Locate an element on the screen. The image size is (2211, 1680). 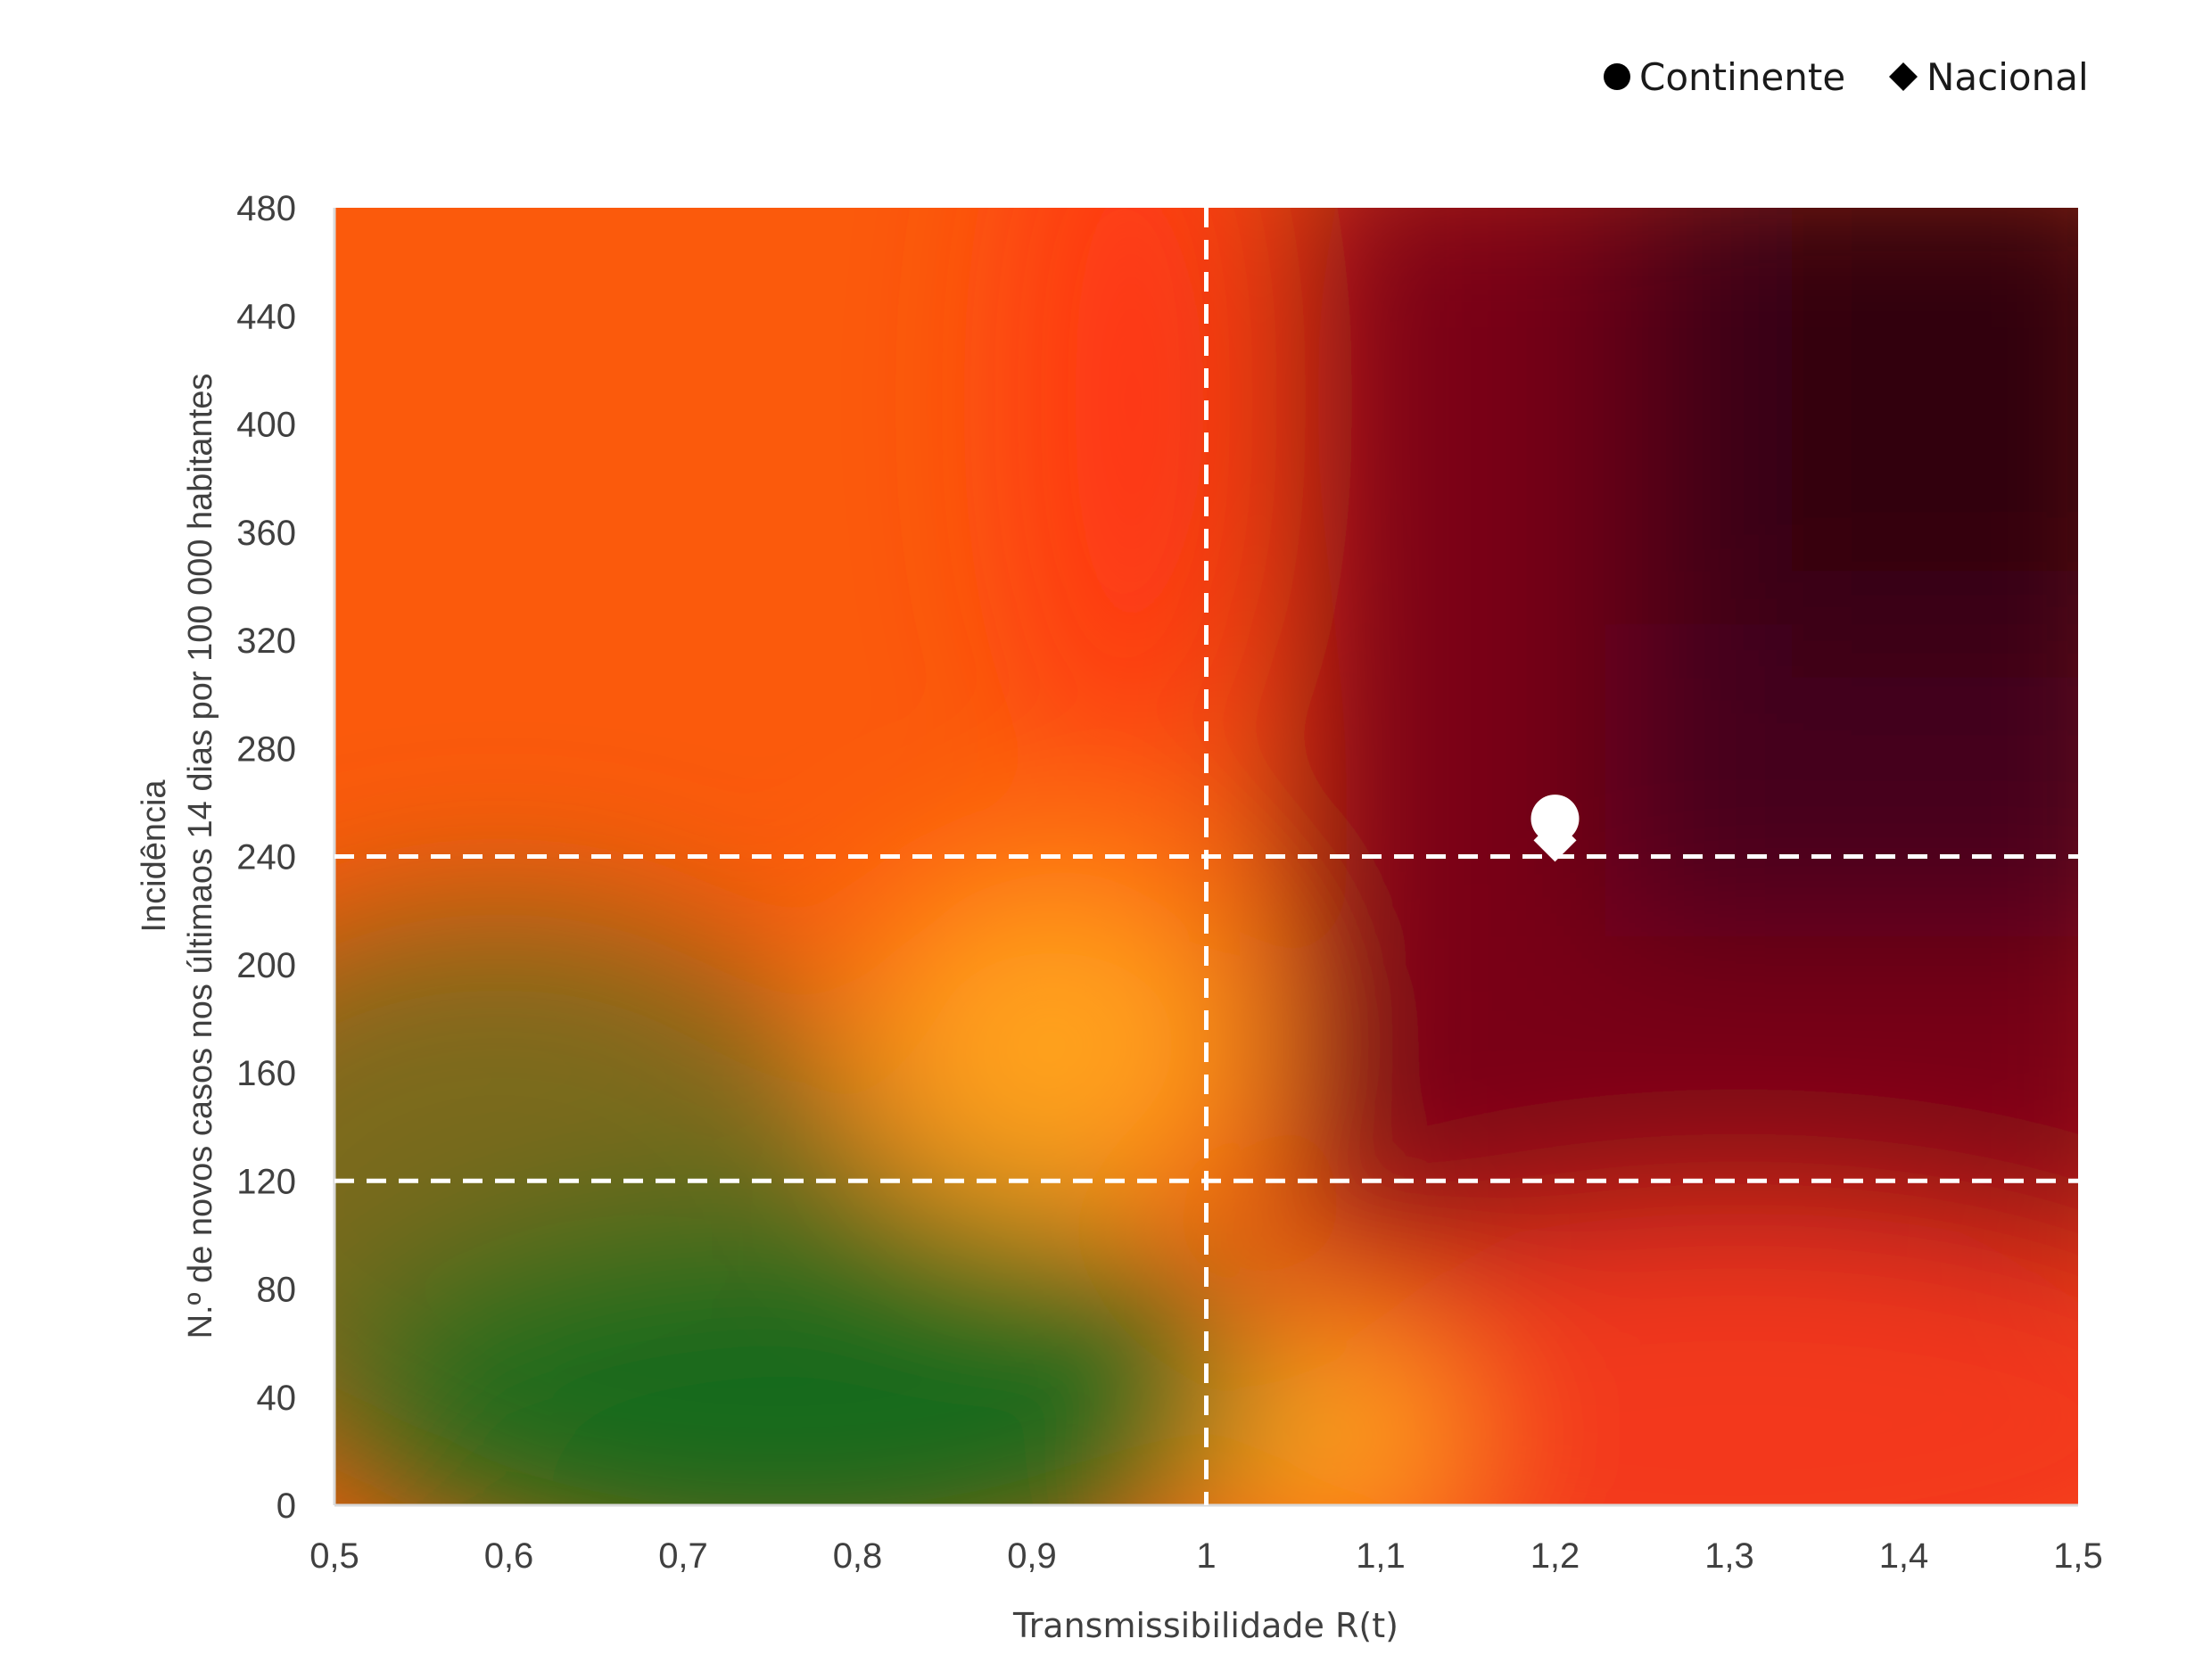
legend-diamond-marker is located at coordinates (1903, 76).